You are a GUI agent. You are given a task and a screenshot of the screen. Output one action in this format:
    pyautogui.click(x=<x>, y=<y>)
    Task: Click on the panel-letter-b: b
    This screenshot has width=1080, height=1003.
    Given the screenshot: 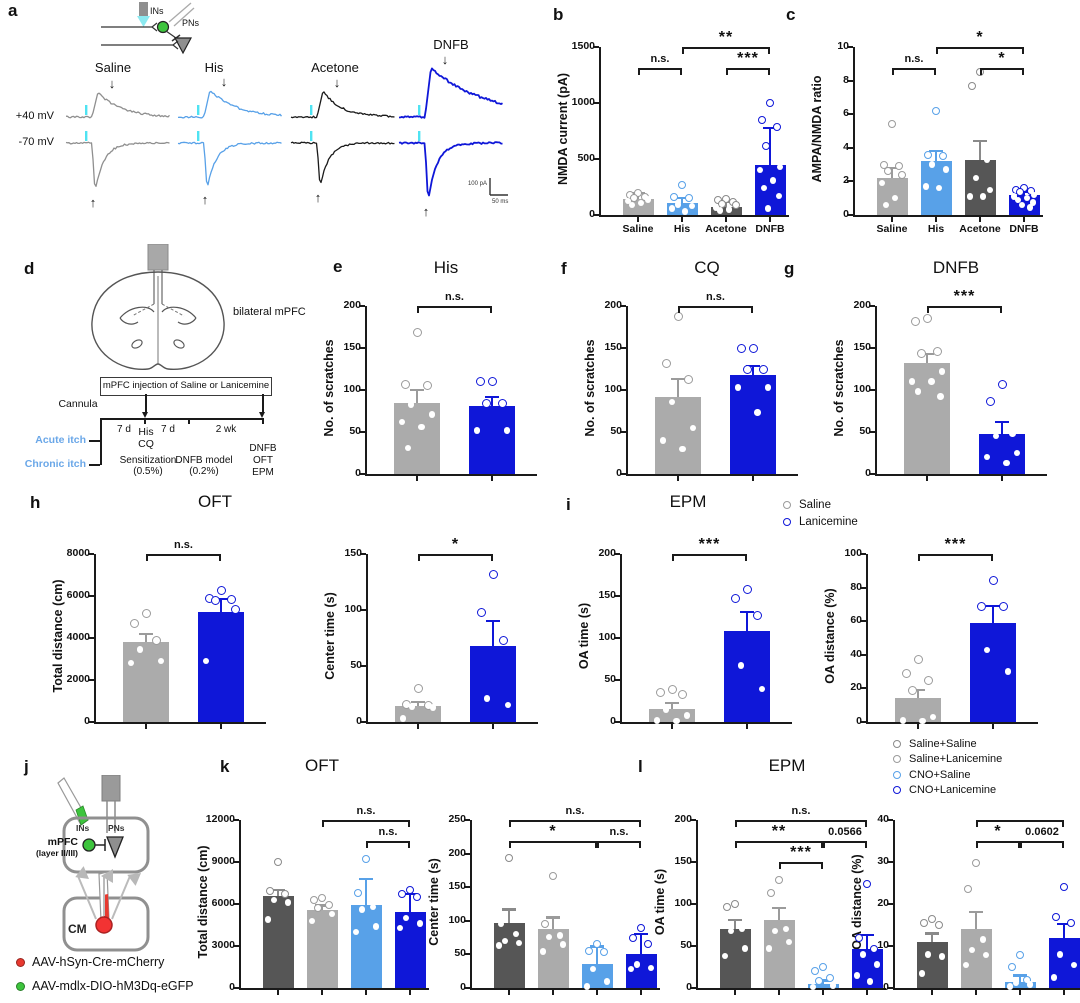 What is the action you would take?
    pyautogui.click(x=558, y=14)
    